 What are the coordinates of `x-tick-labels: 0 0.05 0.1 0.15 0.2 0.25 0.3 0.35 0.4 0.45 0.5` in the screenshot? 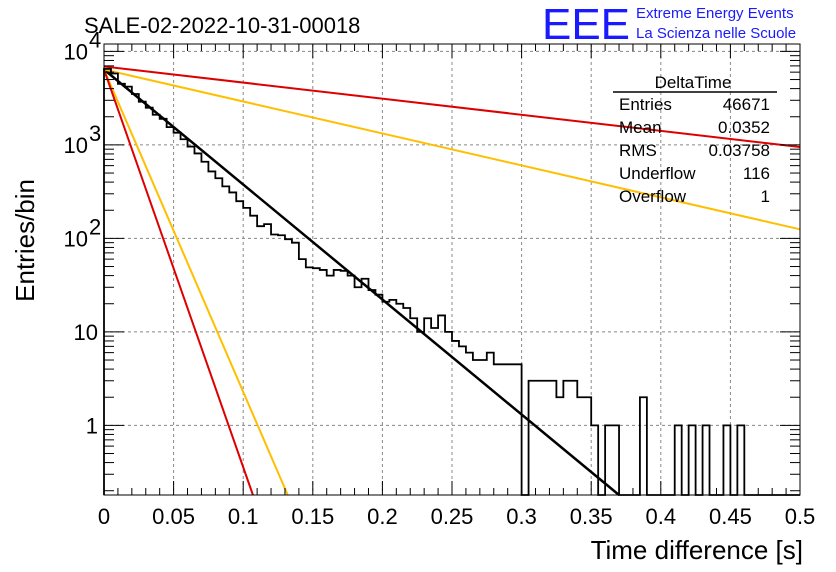 It's located at (456, 516).